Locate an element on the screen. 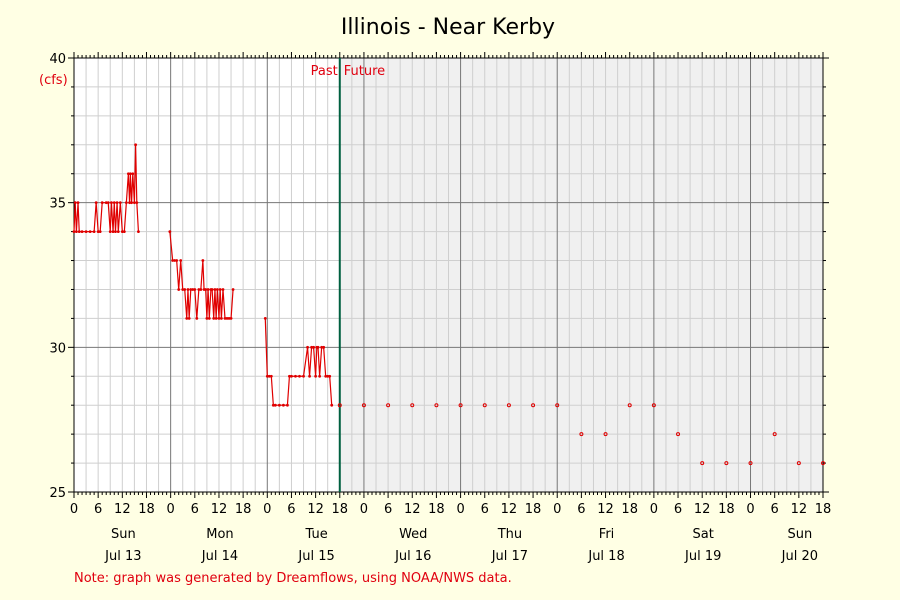 The width and height of the screenshot is (900, 600). y-tick-label: 25 is located at coordinates (57, 493).